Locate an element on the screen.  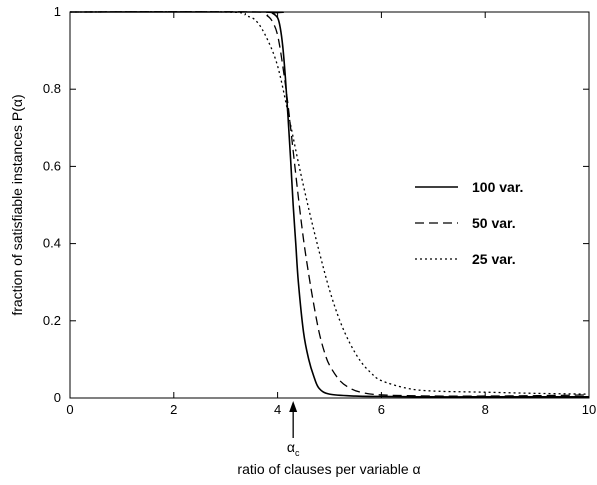
y-tick-label: 0.8 is located at coordinates (52, 88).